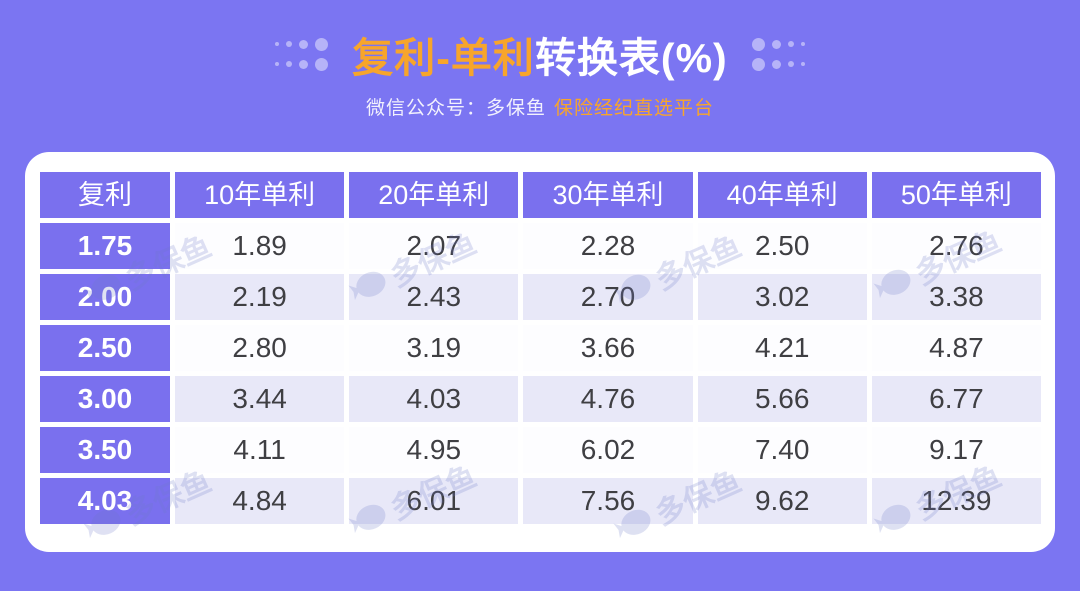 The width and height of the screenshot is (1080, 591). I want to click on subtitle: 微信公众号：多保鱼 保险经纪直选平台, so click(540, 106).